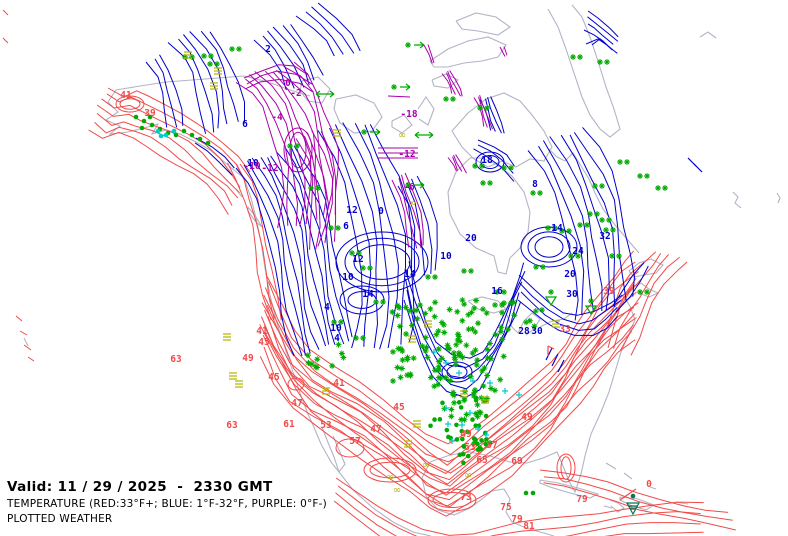  What do you see at coordinates (126, 95) in the screenshot?
I see `contour-label: 41` at bounding box center [126, 95].